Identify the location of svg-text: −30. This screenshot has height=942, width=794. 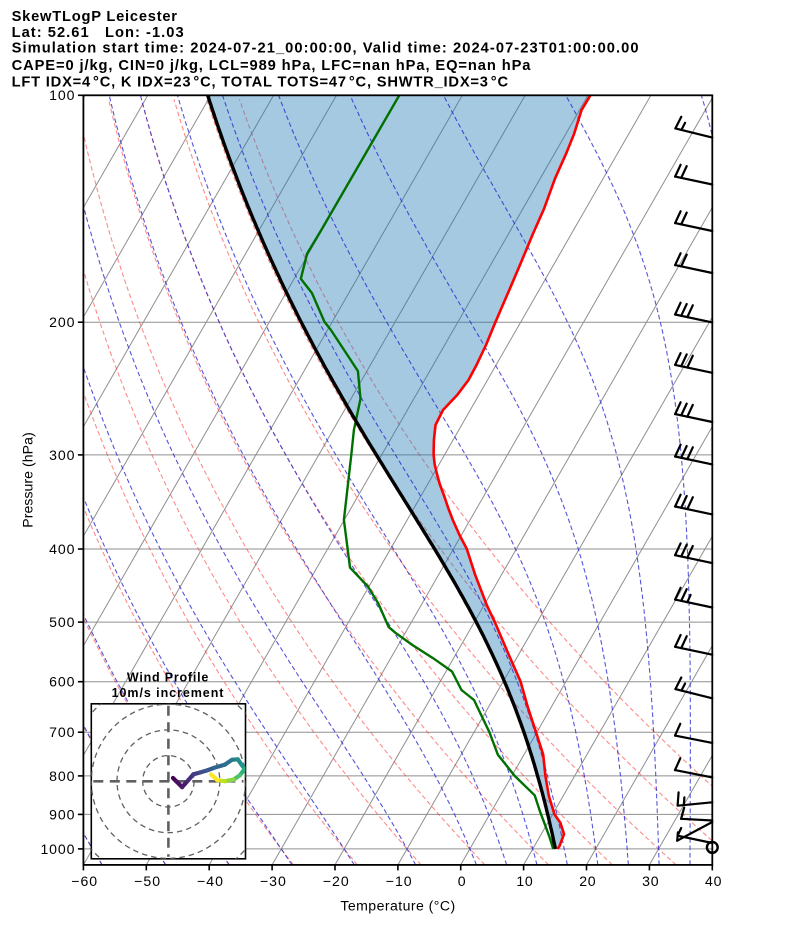
(273, 881).